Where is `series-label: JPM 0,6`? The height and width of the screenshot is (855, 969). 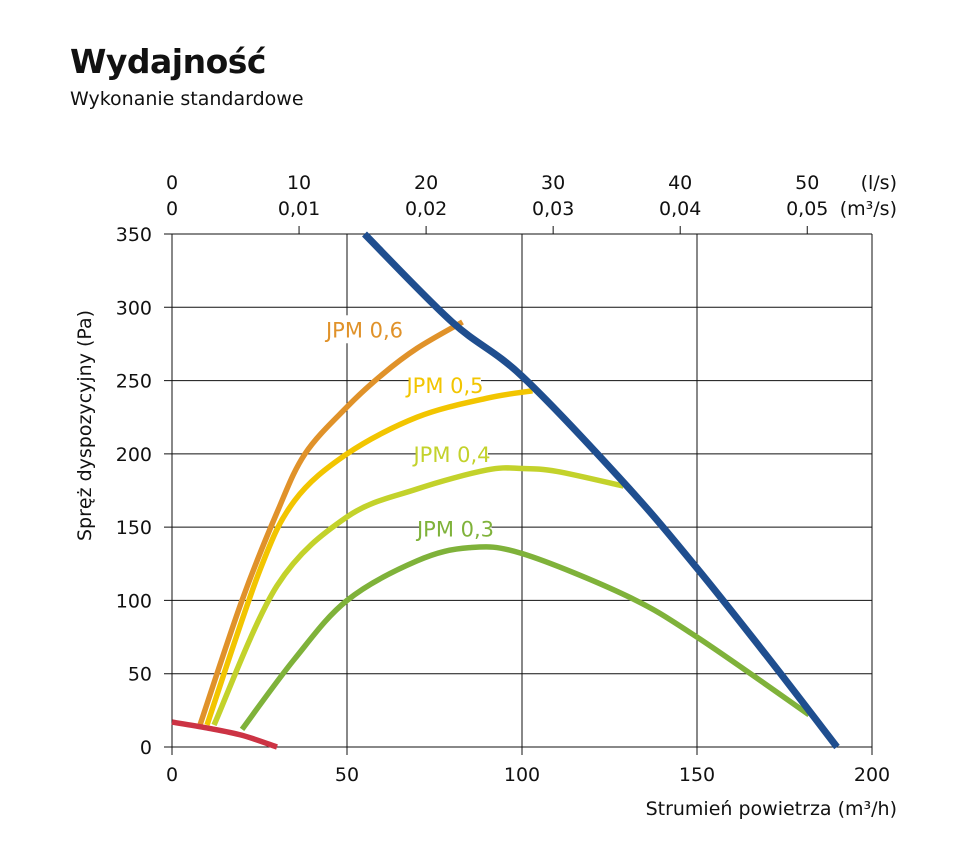 series-label: JPM 0,6 is located at coordinates (363, 330).